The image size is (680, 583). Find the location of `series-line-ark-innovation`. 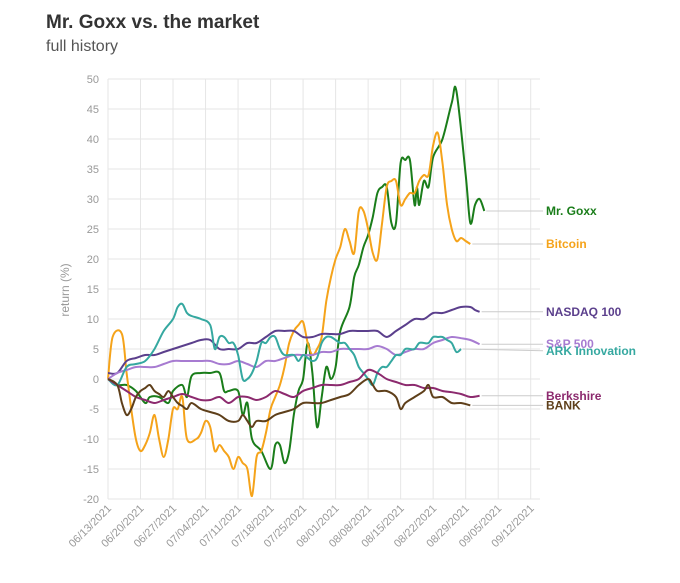

series-line-ark-innovation is located at coordinates (284, 344).